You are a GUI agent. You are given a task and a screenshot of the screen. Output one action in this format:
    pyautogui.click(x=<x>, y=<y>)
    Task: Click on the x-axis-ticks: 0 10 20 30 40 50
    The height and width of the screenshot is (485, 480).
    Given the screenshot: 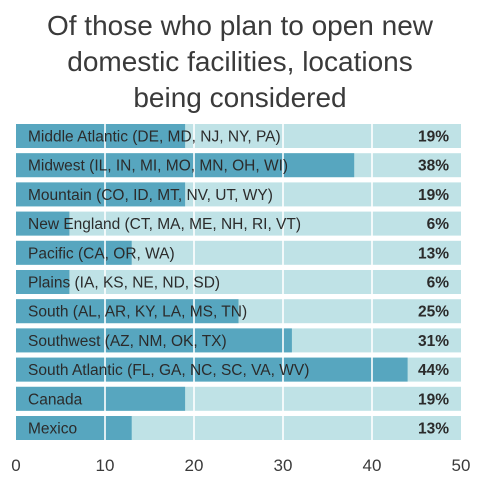 What is the action you would take?
    pyautogui.click(x=240, y=465)
    